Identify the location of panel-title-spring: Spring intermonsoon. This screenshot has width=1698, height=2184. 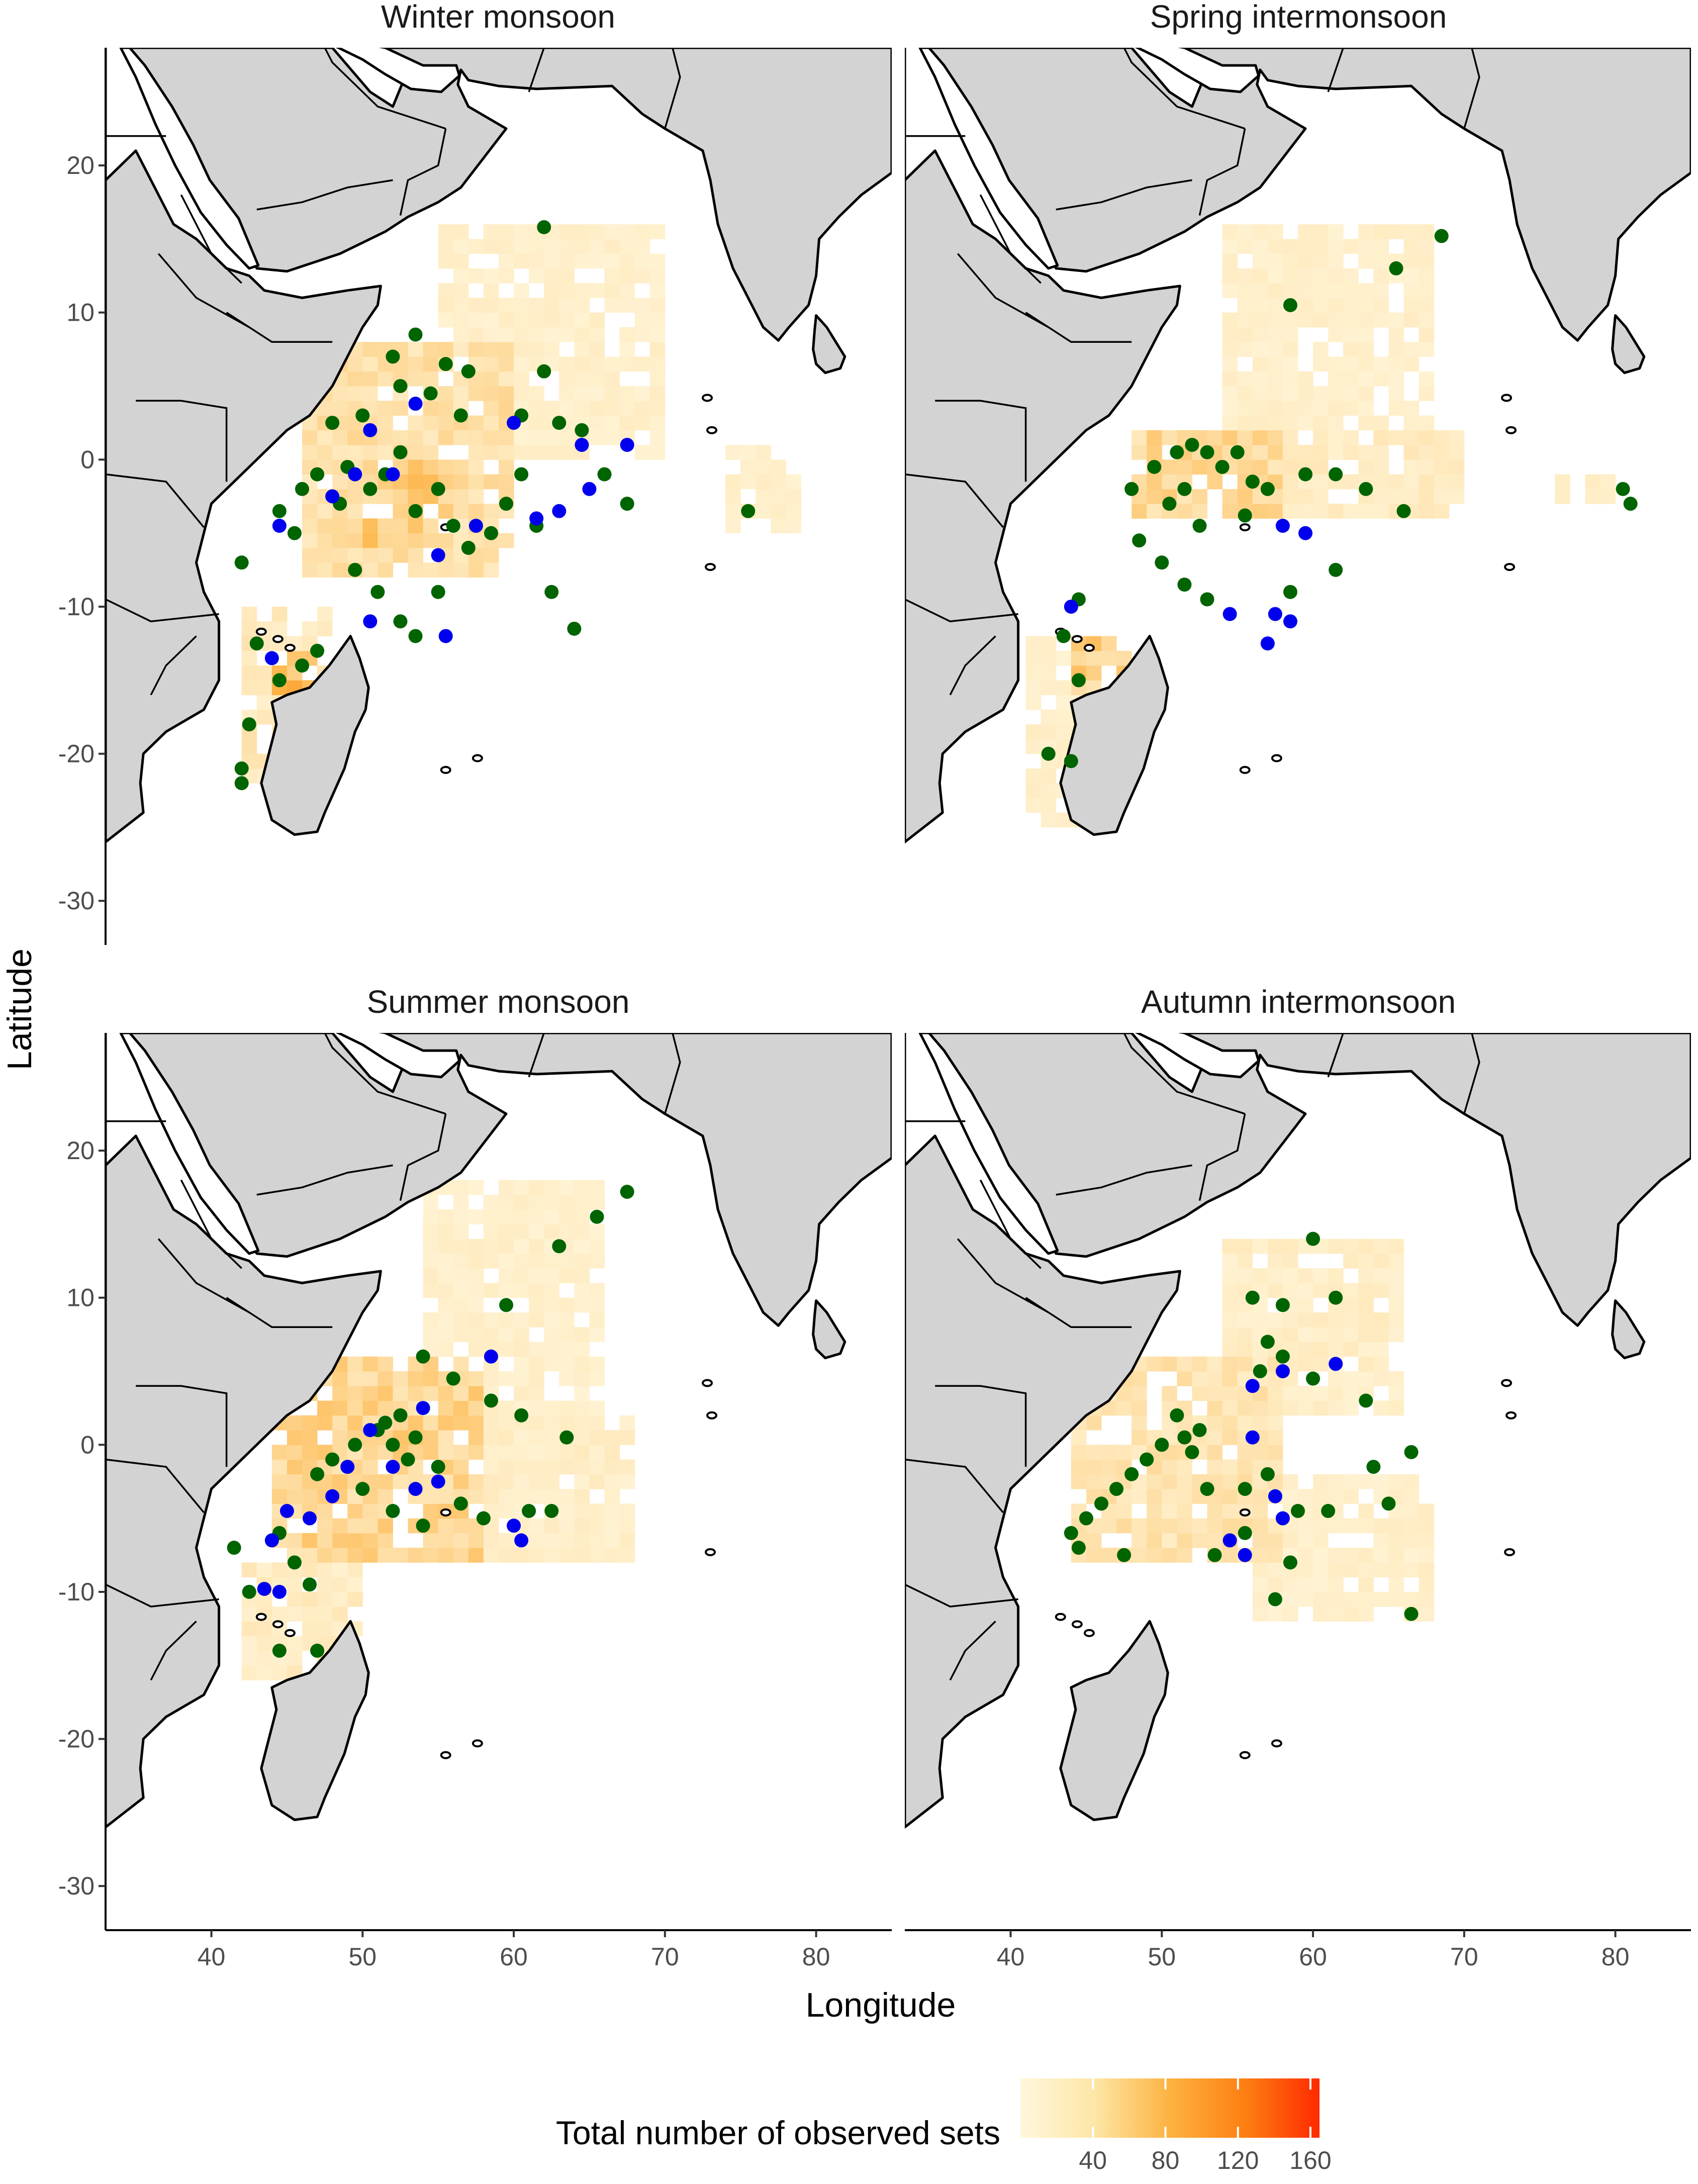
(1298, 17).